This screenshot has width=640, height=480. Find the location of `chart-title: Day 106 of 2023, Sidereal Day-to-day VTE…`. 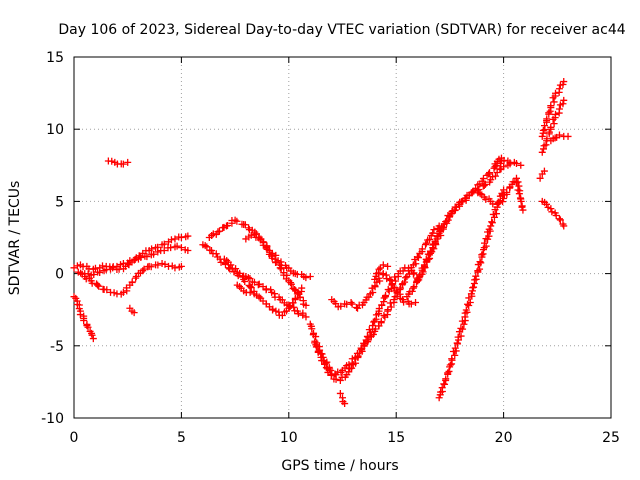

chart-title: Day 106 of 2023, Sidereal Day-to-day VTE… is located at coordinates (341, 30).